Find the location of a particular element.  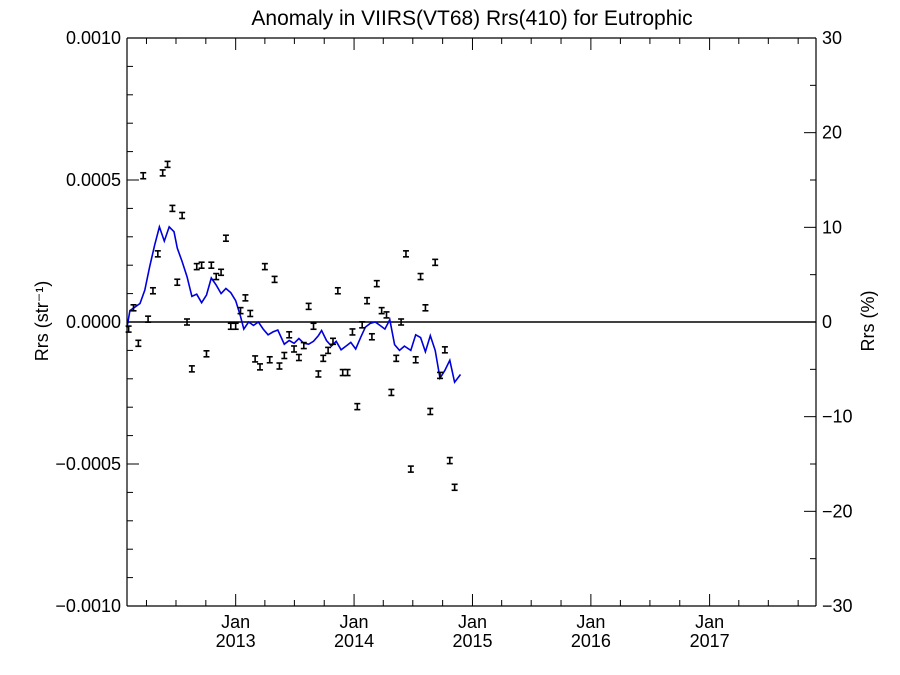

y-left-tick-label: 0.0010 is located at coordinates (93, 38).